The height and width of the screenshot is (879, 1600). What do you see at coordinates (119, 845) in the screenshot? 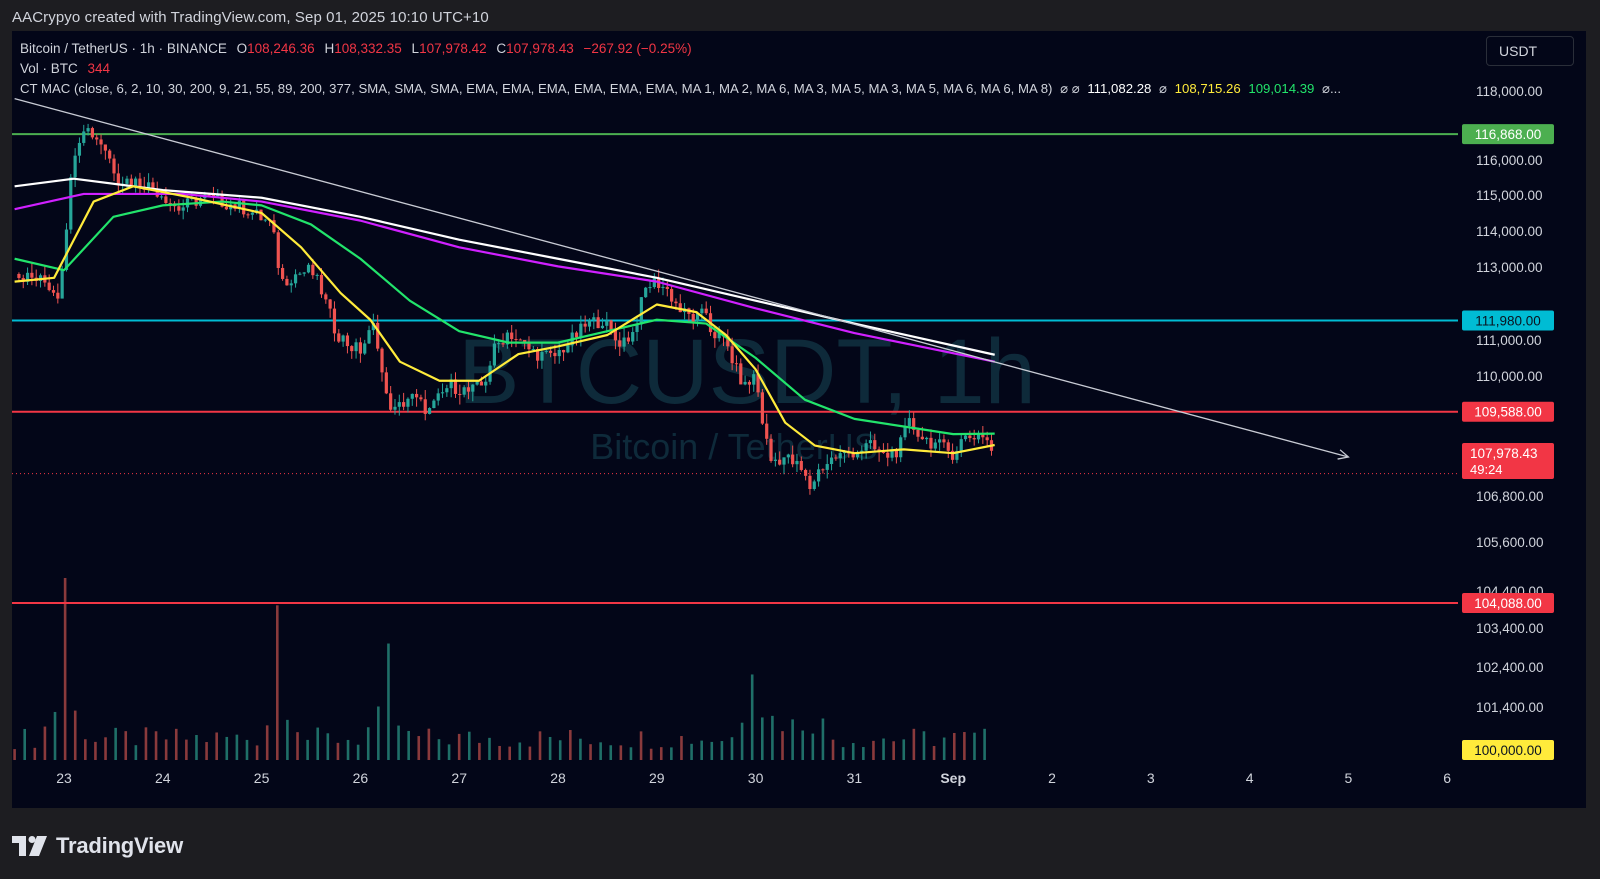
I see `tradingview-wordmark: TradingView` at bounding box center [119, 845].